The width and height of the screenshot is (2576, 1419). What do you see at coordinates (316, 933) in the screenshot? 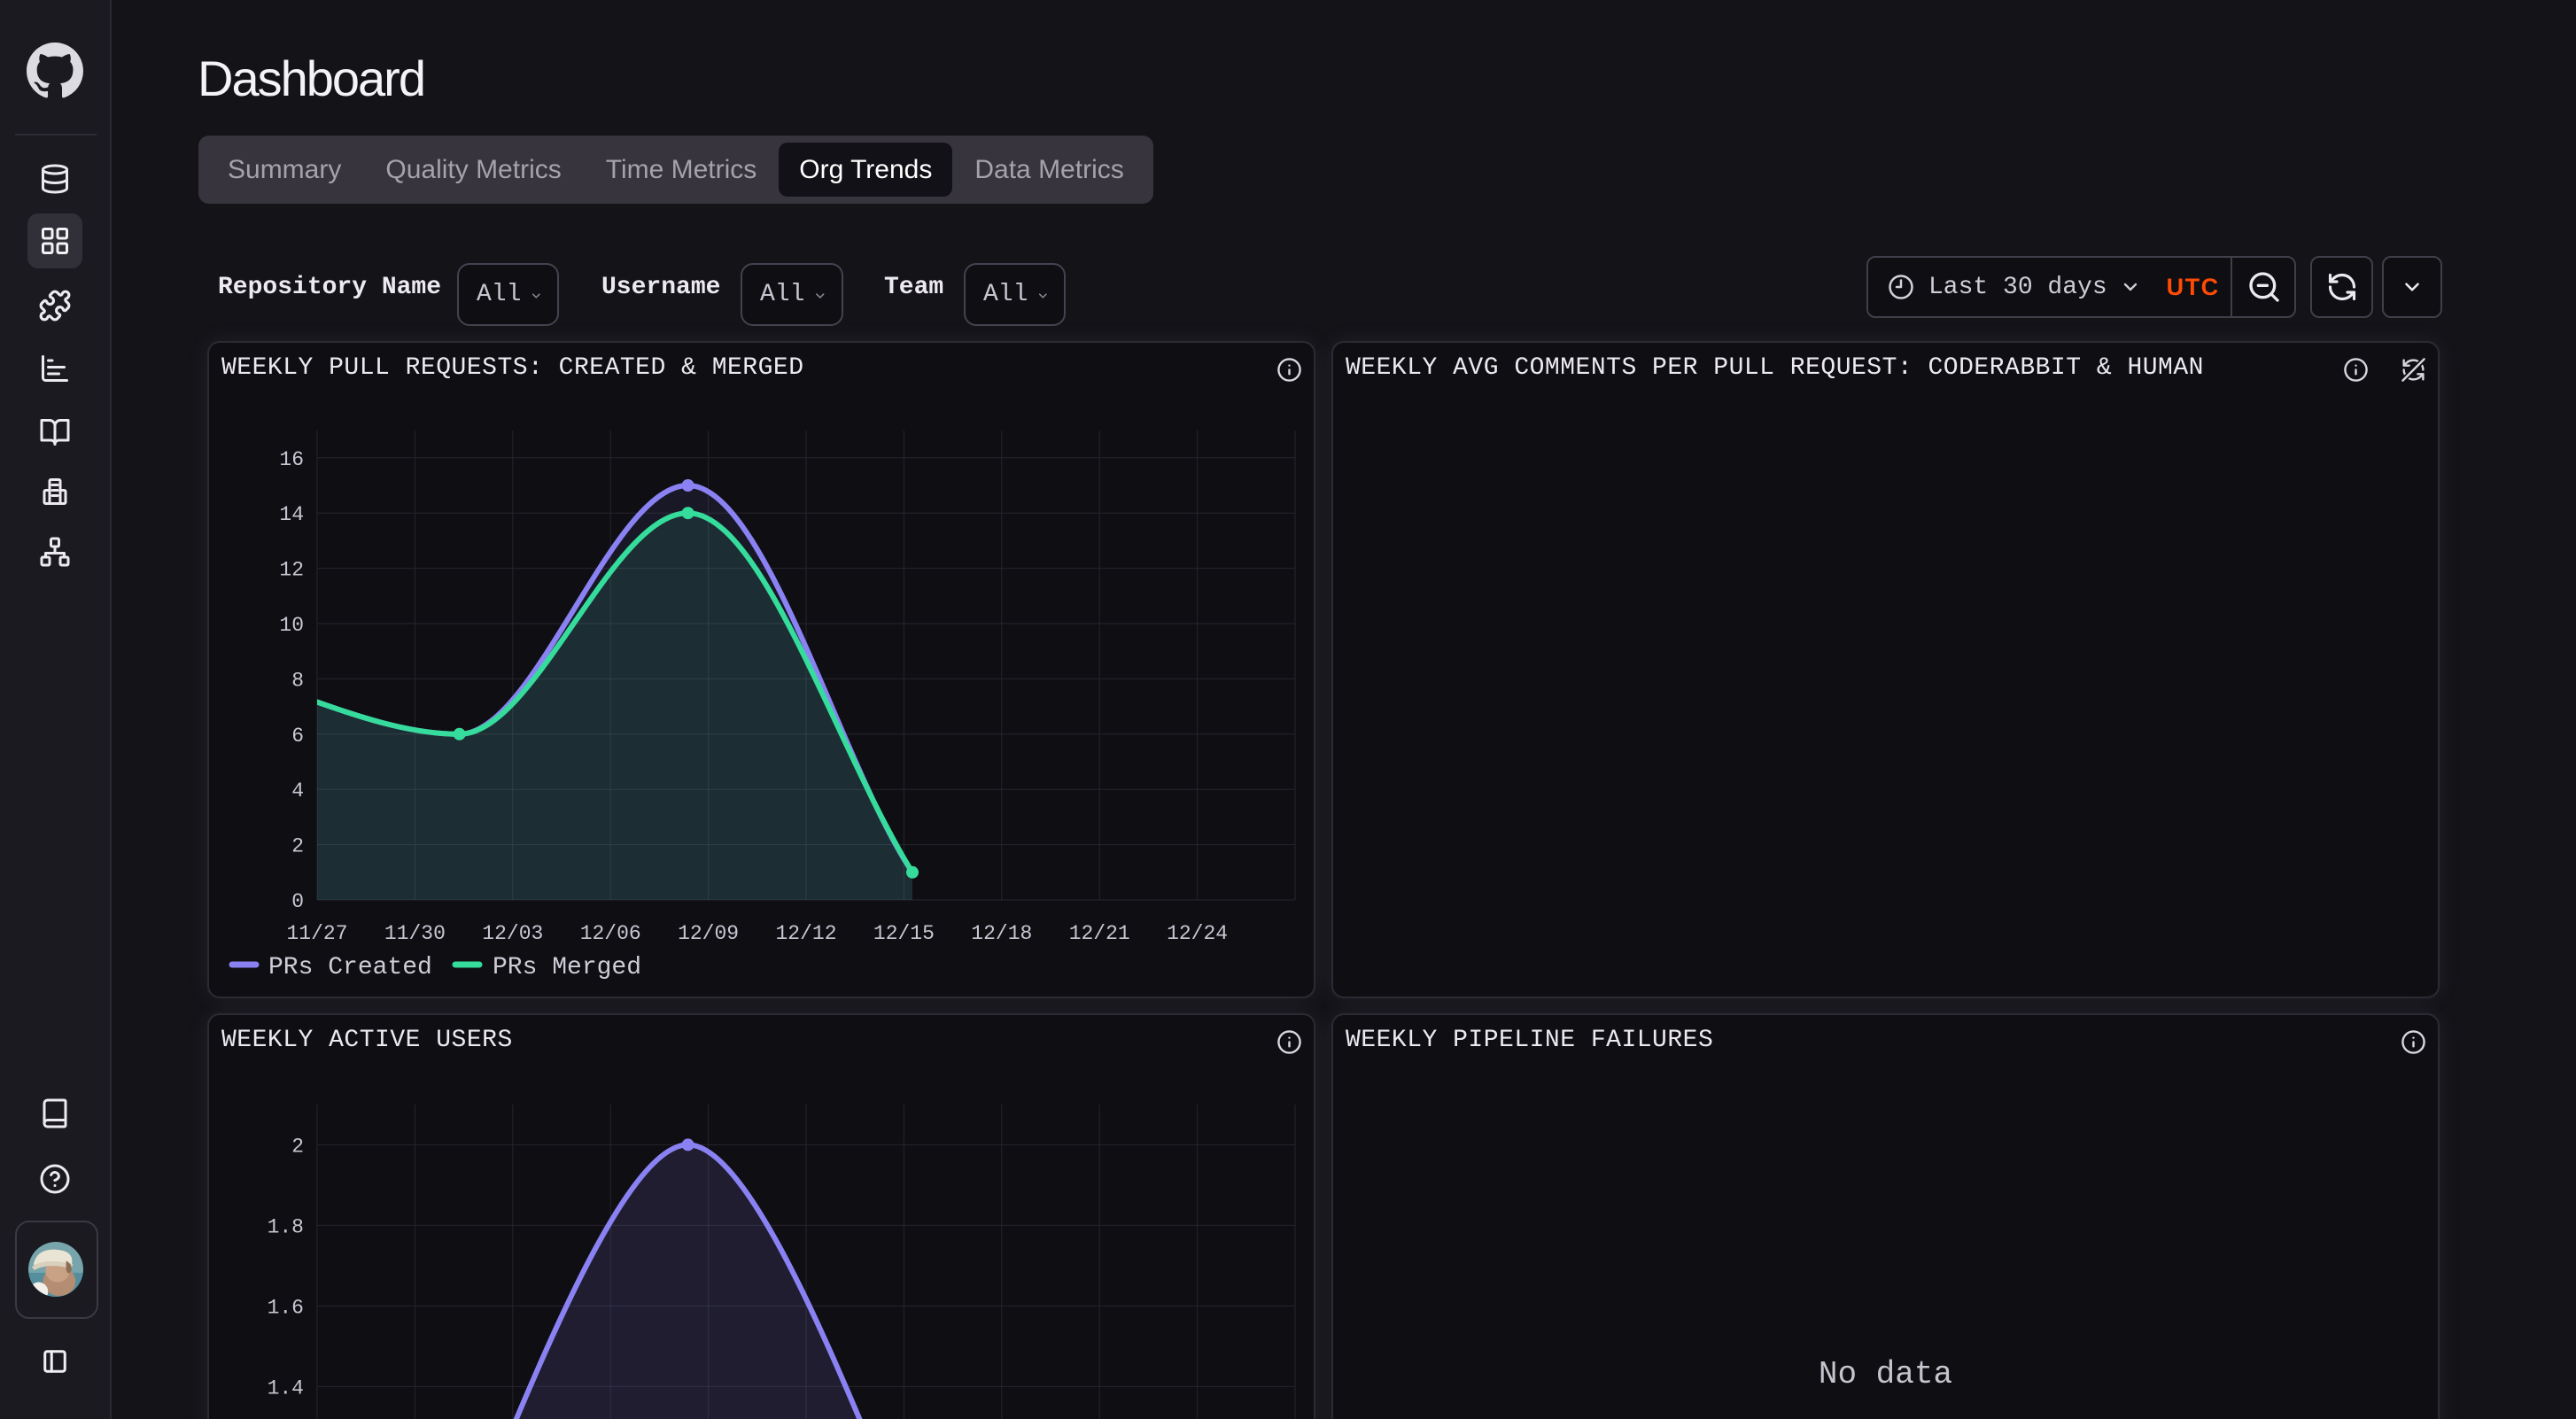
I see `svg-text: 11/27` at bounding box center [316, 933].